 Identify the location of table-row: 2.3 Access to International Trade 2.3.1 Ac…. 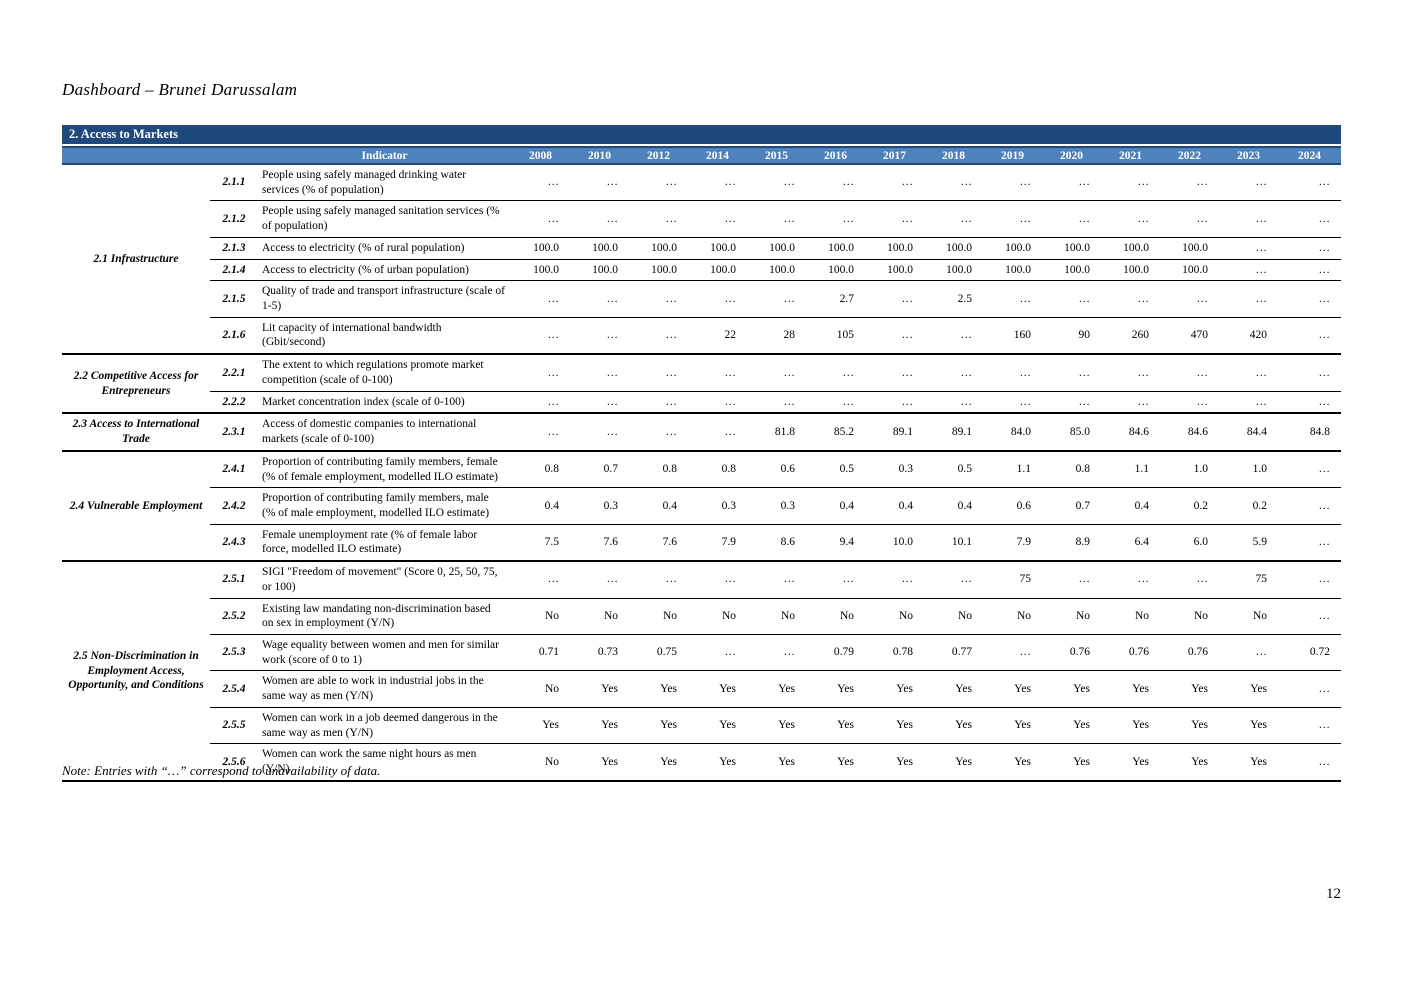
(701, 431).